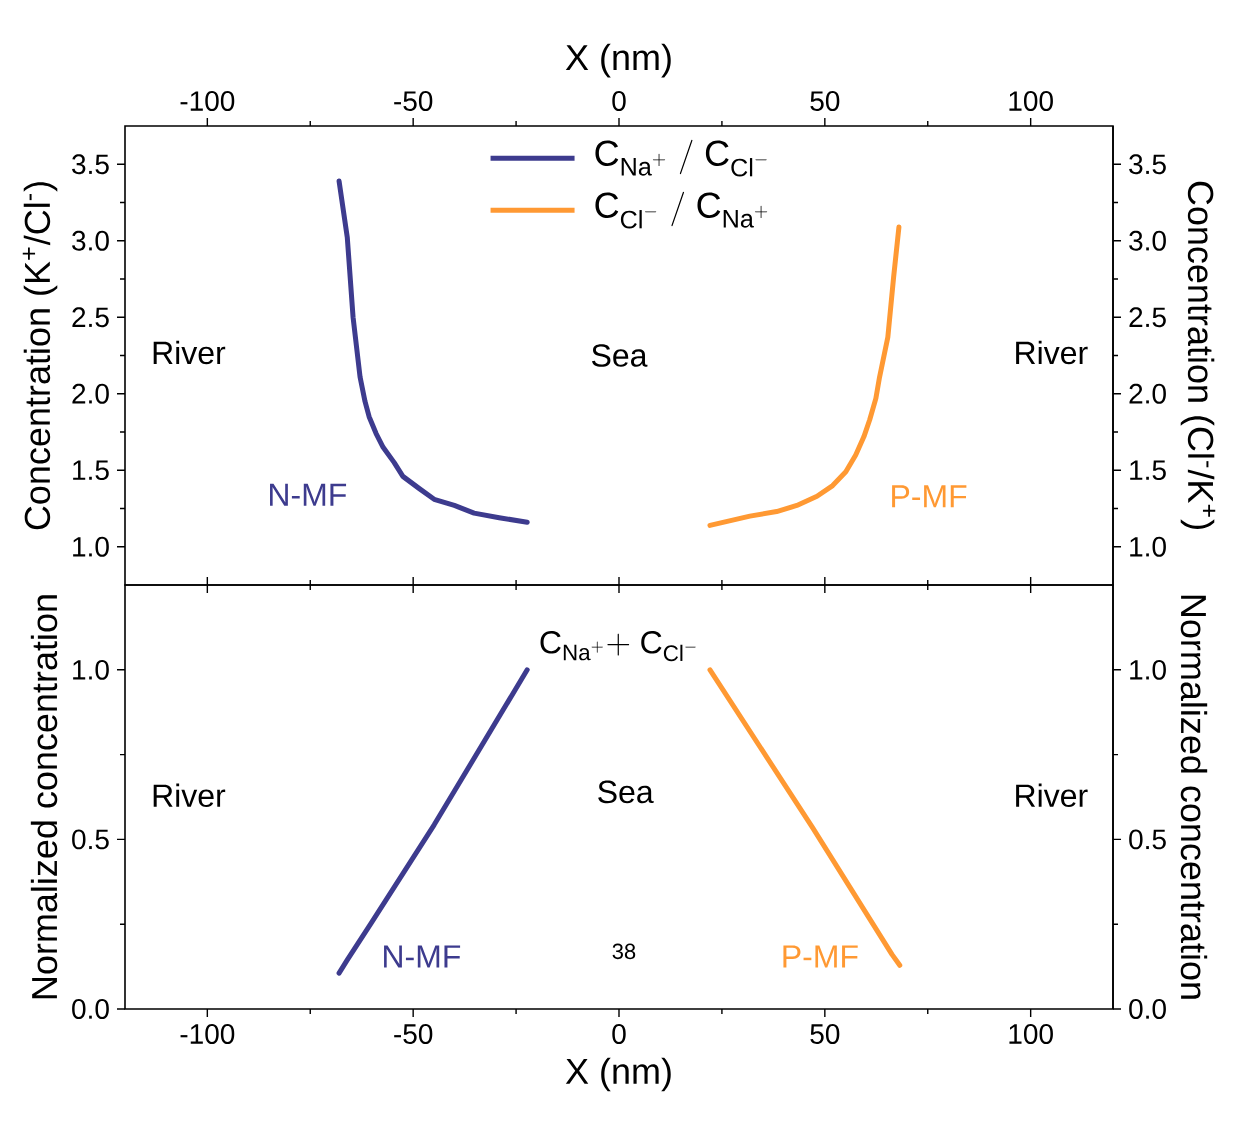 The image size is (1238, 1131). Describe the element at coordinates (681, 210) in the screenshot. I see `legend-label: $\mathrm{C}_{\mathrm{Cl}^{\mathrm{-}}}\ /\ \mathrm{C}_{\mathrm{Na}^{\mathrm{+}}}$` at that location.